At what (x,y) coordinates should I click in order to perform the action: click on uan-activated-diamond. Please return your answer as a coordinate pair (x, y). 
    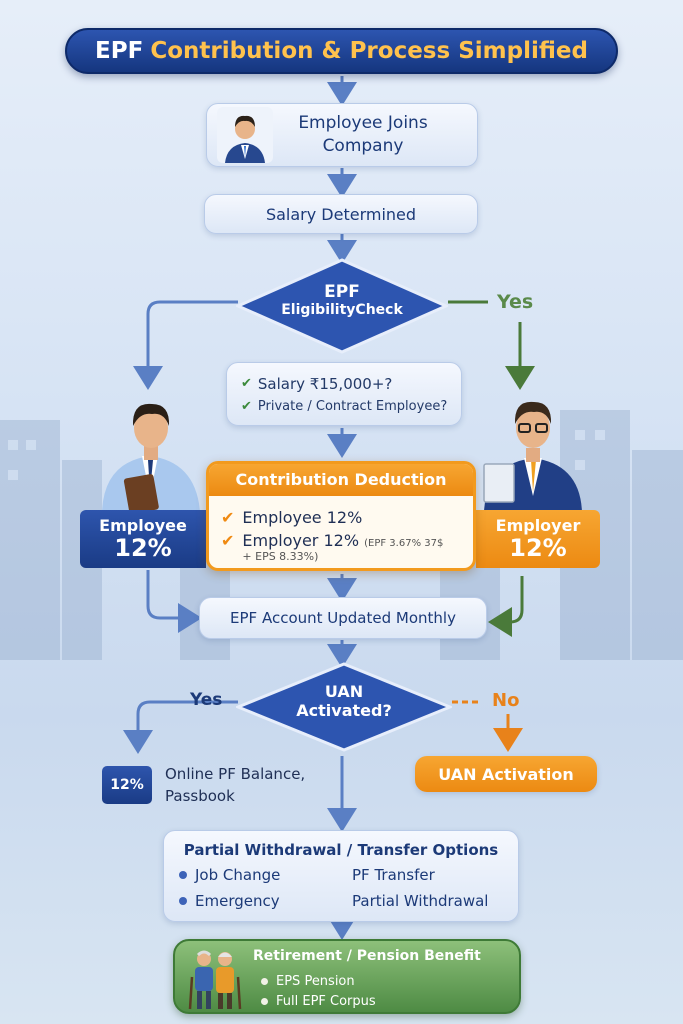
    Looking at the image, I should click on (344, 707).